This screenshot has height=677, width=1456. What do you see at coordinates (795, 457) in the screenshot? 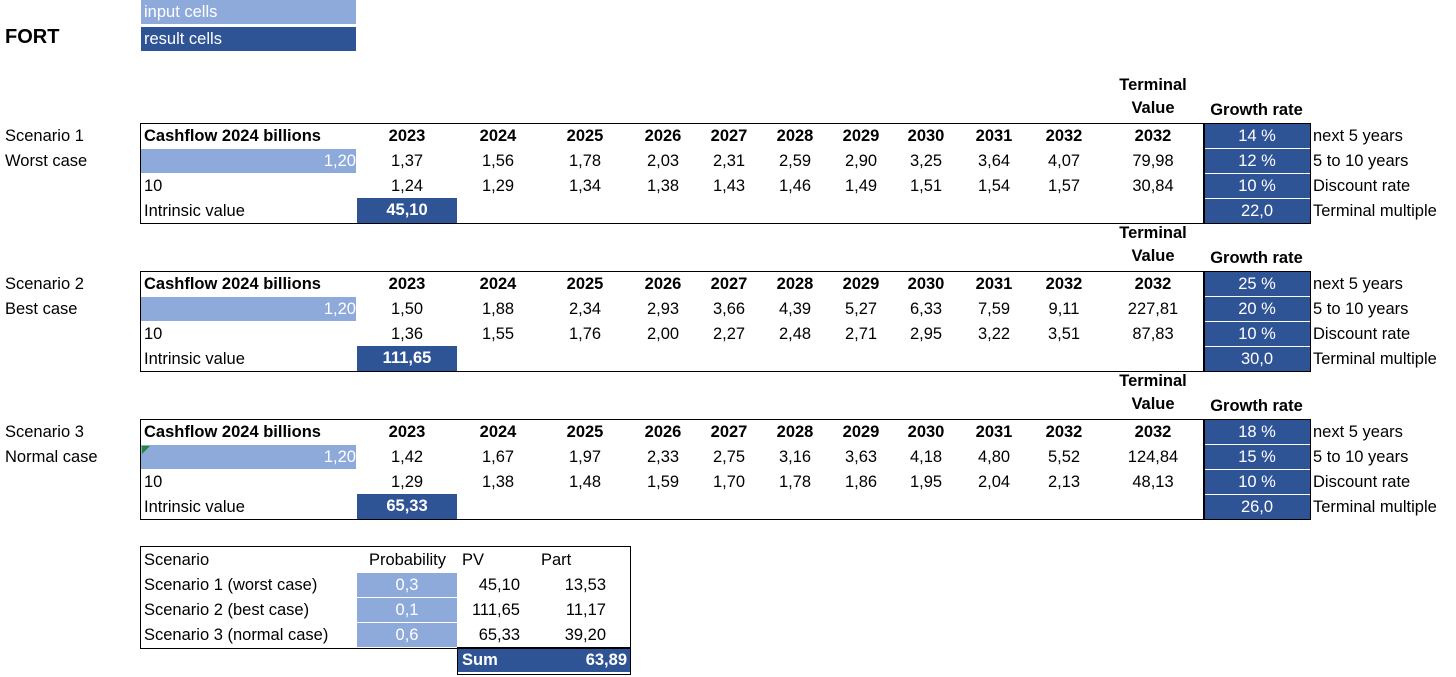
I see `scenario-3-projected-6: 3,16` at bounding box center [795, 457].